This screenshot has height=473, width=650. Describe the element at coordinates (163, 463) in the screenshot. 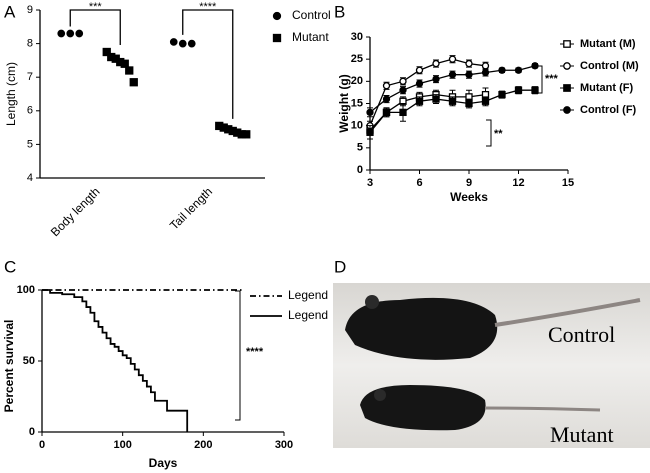

I see `x-axis-title: Days` at that location.